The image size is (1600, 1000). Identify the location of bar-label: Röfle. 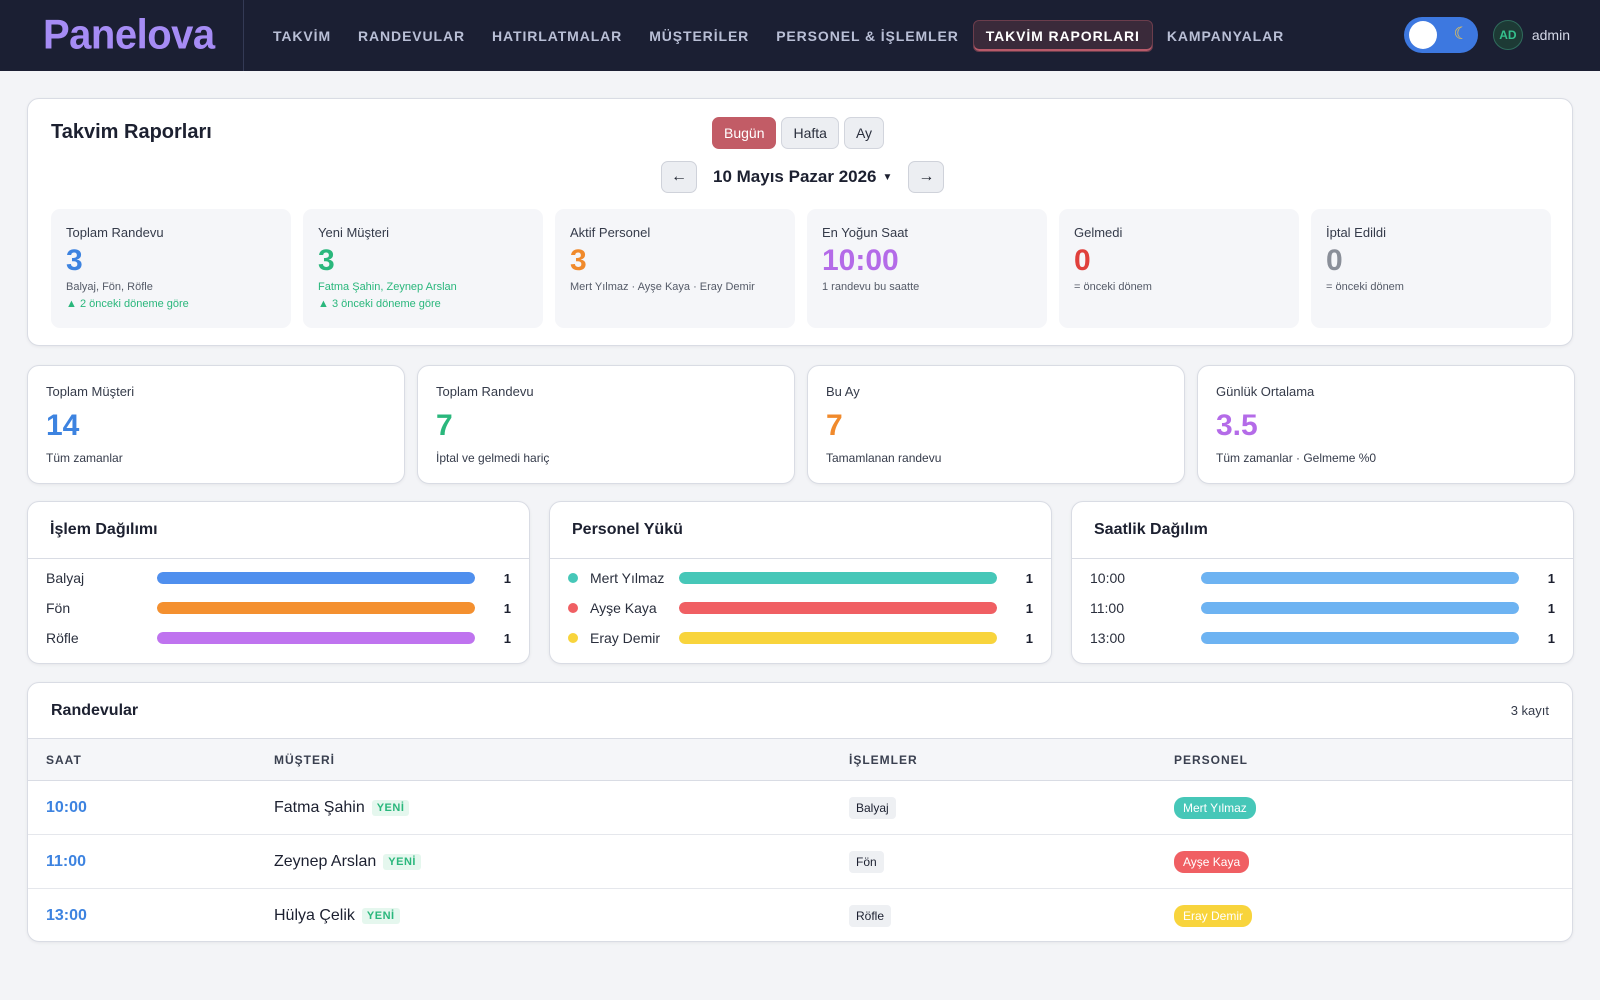
(62, 638).